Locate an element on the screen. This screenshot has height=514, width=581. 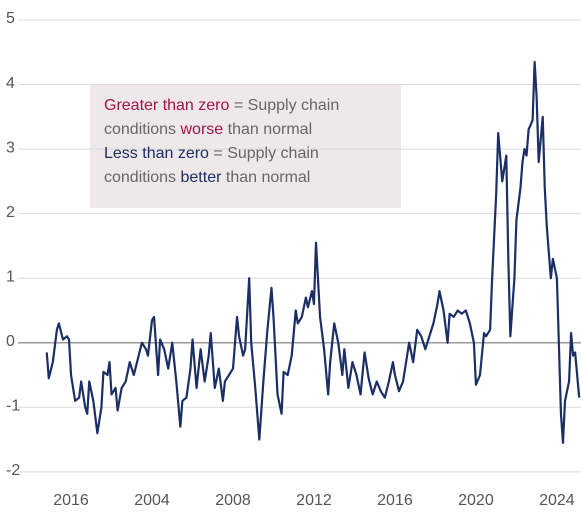
annotation-text: better is located at coordinates (202, 177).